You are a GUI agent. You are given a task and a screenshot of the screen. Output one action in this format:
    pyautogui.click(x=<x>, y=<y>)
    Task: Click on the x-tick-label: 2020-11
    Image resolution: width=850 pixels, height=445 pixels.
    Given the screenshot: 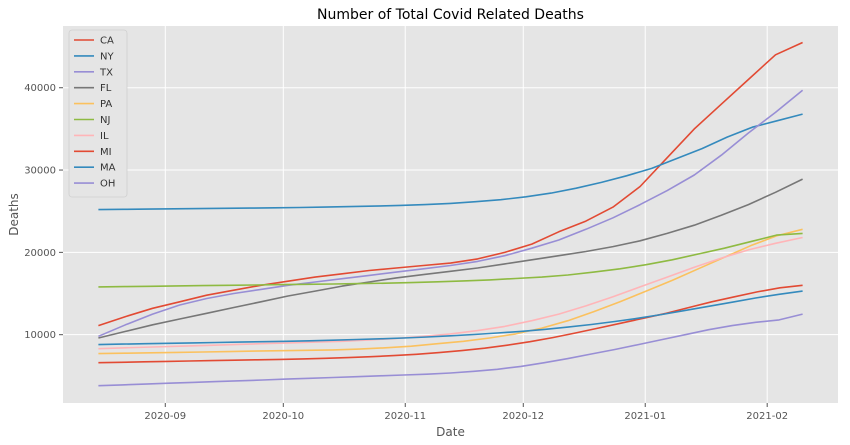 What is the action you would take?
    pyautogui.click(x=405, y=416)
    